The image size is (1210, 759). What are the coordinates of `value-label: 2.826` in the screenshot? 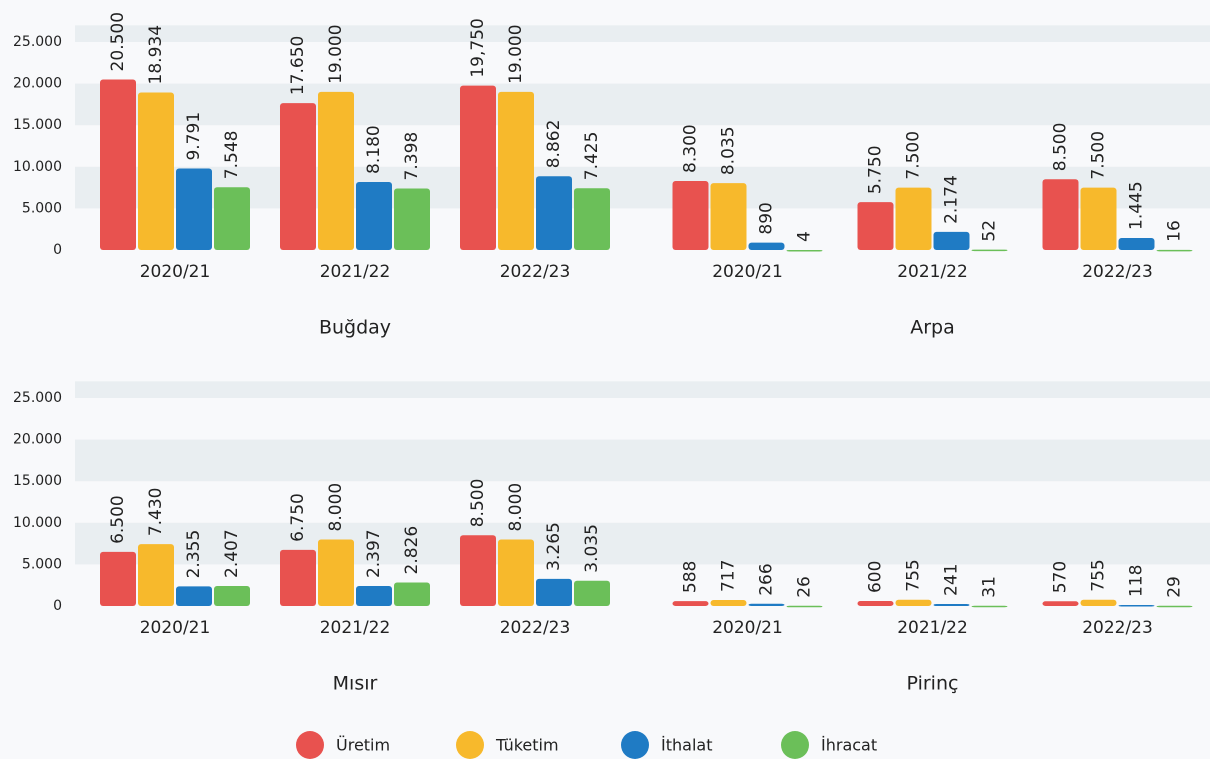 It's located at (412, 550).